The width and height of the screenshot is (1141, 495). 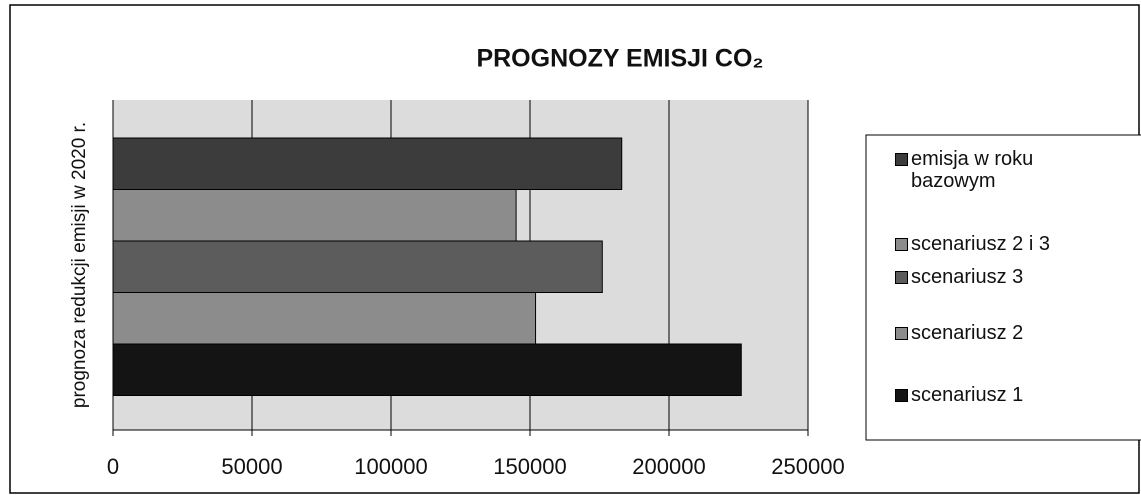 I want to click on legend-label: emisja w roku bazowym, so click(x=972, y=170).